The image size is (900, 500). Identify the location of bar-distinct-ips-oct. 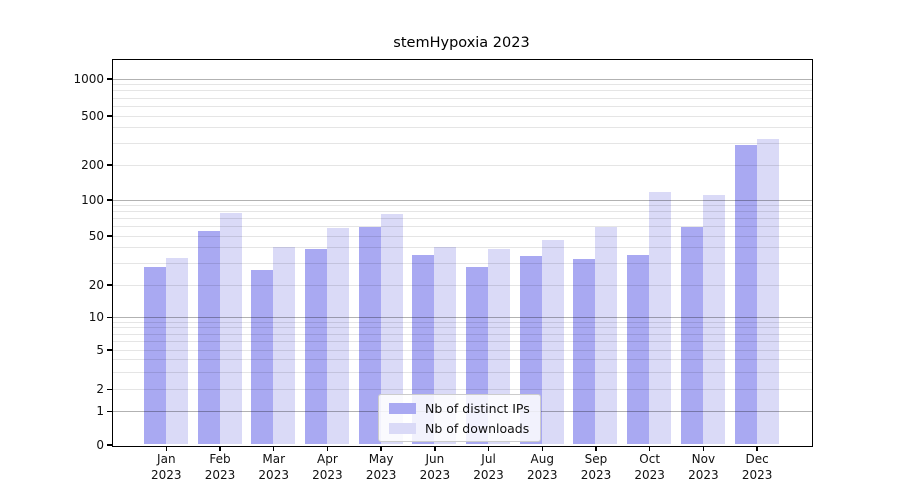
(638, 349).